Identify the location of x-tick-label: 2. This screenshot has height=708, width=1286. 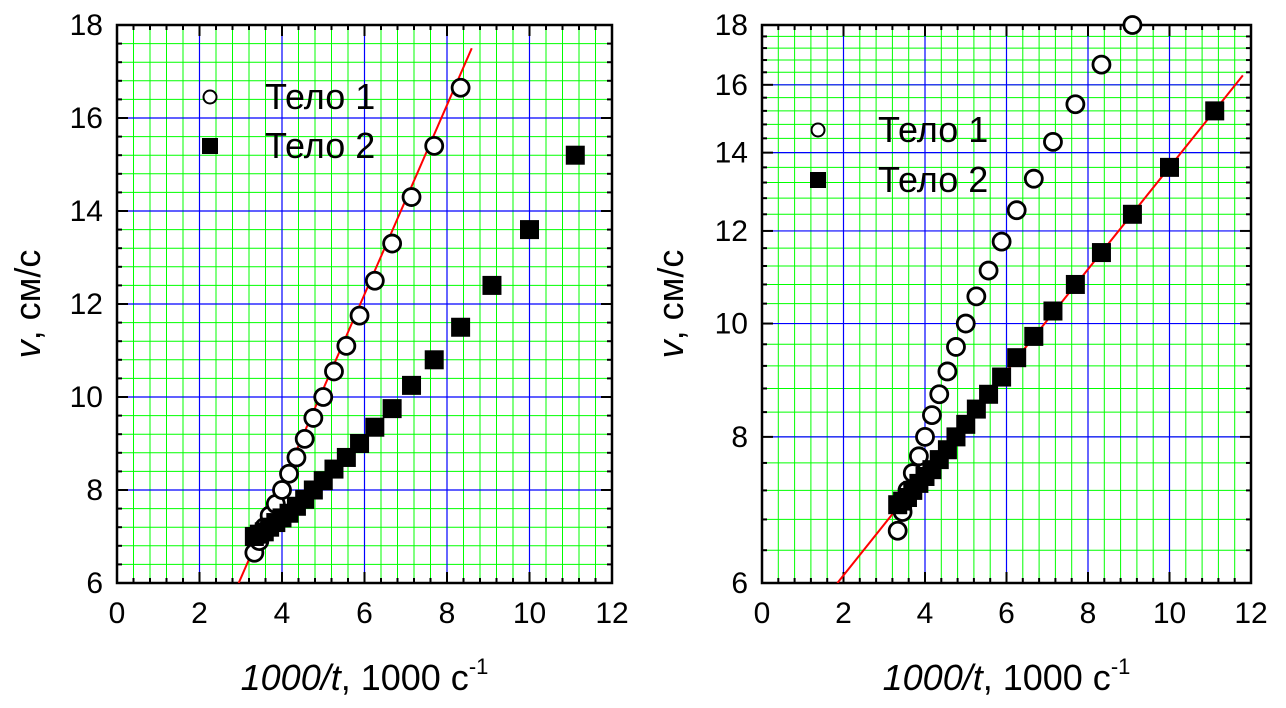
(199, 613).